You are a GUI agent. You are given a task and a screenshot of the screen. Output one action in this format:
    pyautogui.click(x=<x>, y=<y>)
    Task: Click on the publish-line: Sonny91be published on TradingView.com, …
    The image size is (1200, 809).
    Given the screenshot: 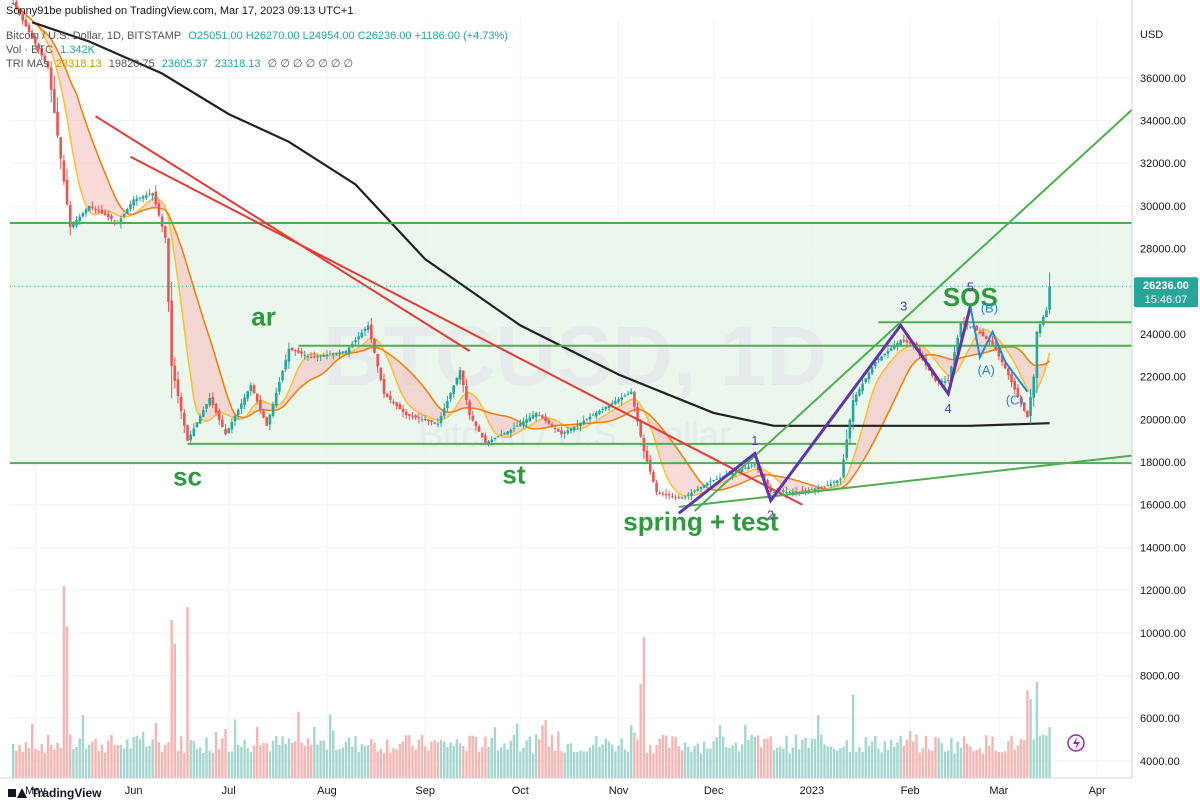 What is the action you would take?
    pyautogui.click(x=180, y=11)
    